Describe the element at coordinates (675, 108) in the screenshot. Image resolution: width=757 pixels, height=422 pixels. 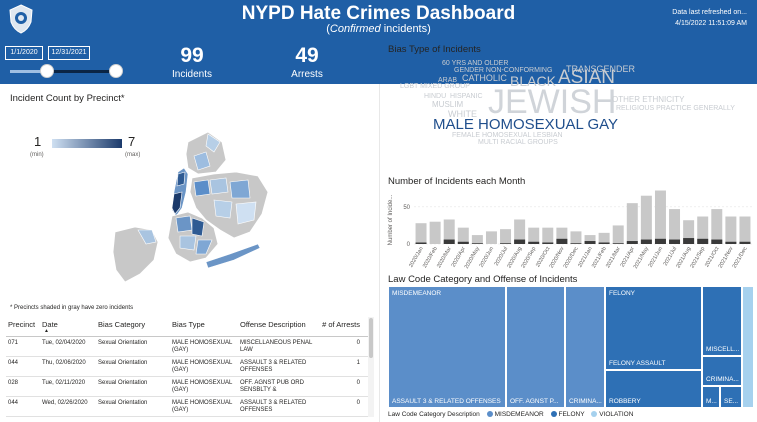
I see `bias-word: RELIGIOUS PRACTICE GENERALLY` at that location.